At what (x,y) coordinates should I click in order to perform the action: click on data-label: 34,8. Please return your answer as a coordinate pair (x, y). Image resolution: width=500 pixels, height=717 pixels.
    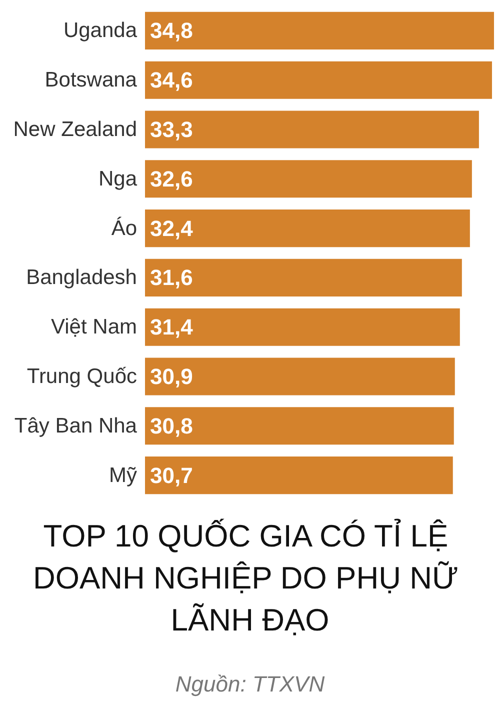
    Looking at the image, I should click on (171, 31).